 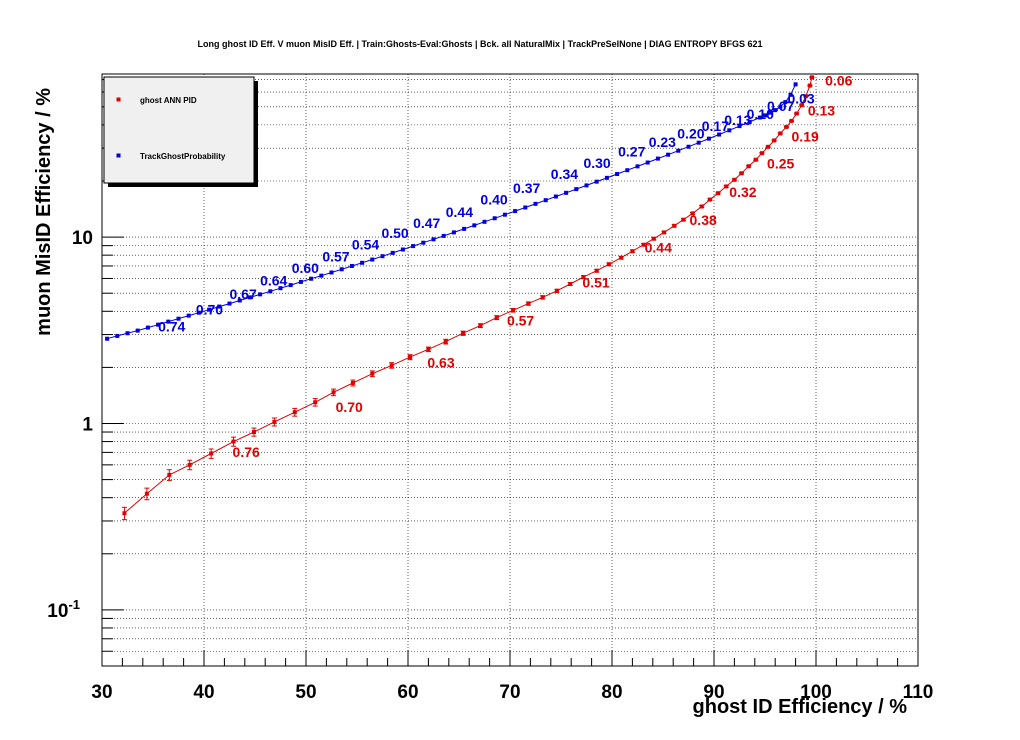 I want to click on cut-label: 0.13, so click(x=737, y=120).